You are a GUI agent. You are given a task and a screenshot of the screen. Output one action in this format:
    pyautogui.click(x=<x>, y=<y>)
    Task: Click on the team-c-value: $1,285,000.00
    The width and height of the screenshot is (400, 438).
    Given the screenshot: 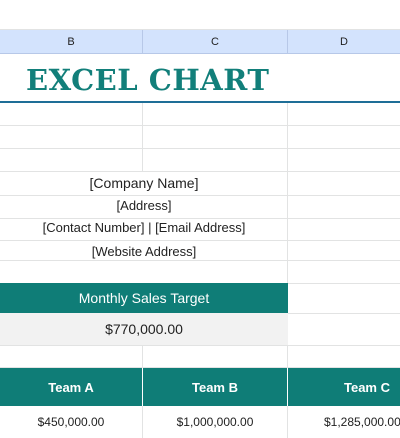 What is the action you would take?
    pyautogui.click(x=362, y=422)
    